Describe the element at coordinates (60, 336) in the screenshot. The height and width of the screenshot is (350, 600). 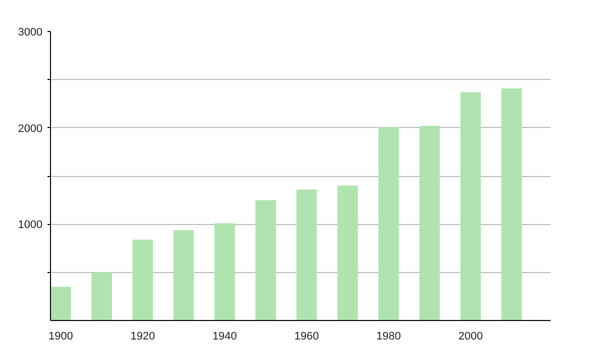
I see `x-tick-label: 1900` at that location.